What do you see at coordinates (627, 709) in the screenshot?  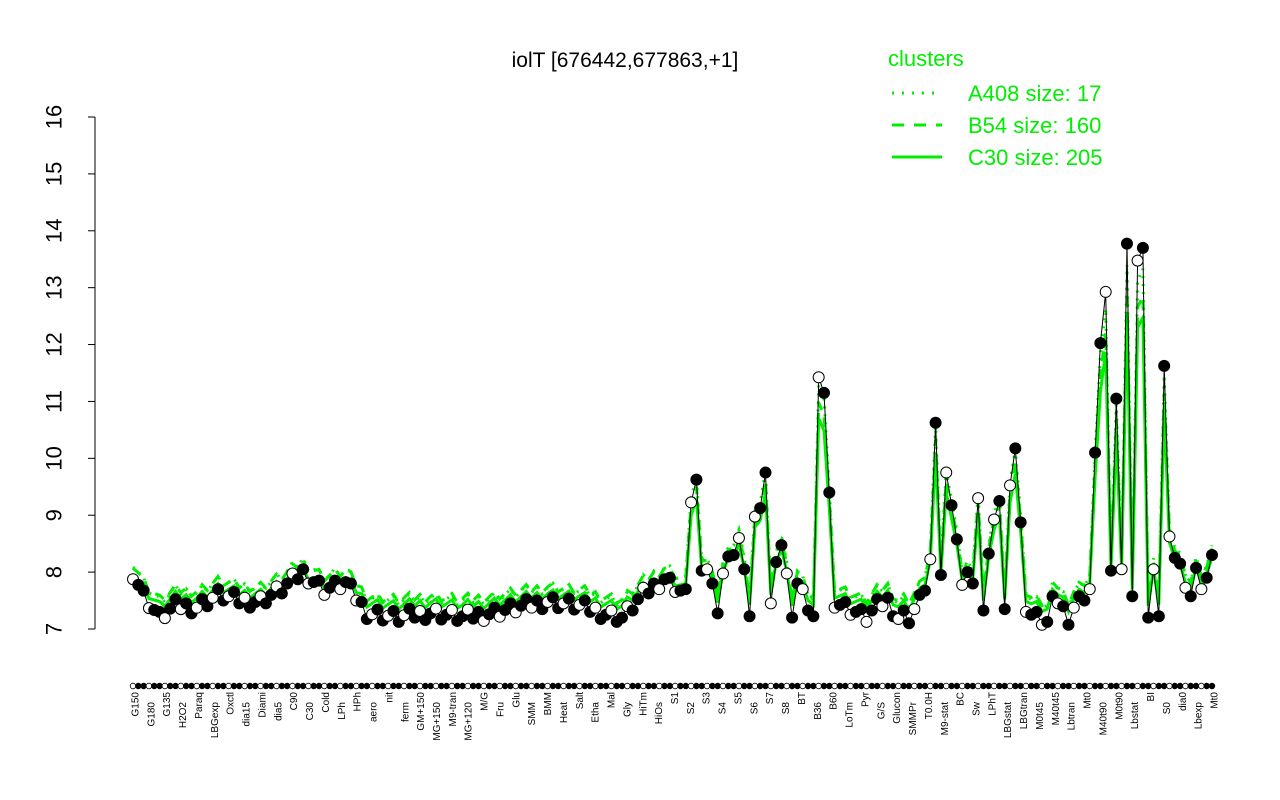 I see `x-tick-label: Gly` at bounding box center [627, 709].